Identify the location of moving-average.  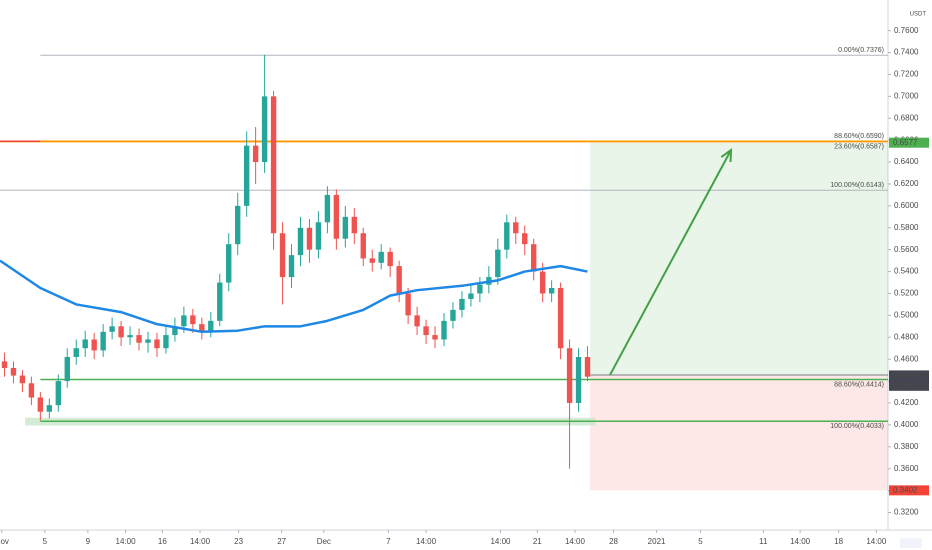
(294, 296).